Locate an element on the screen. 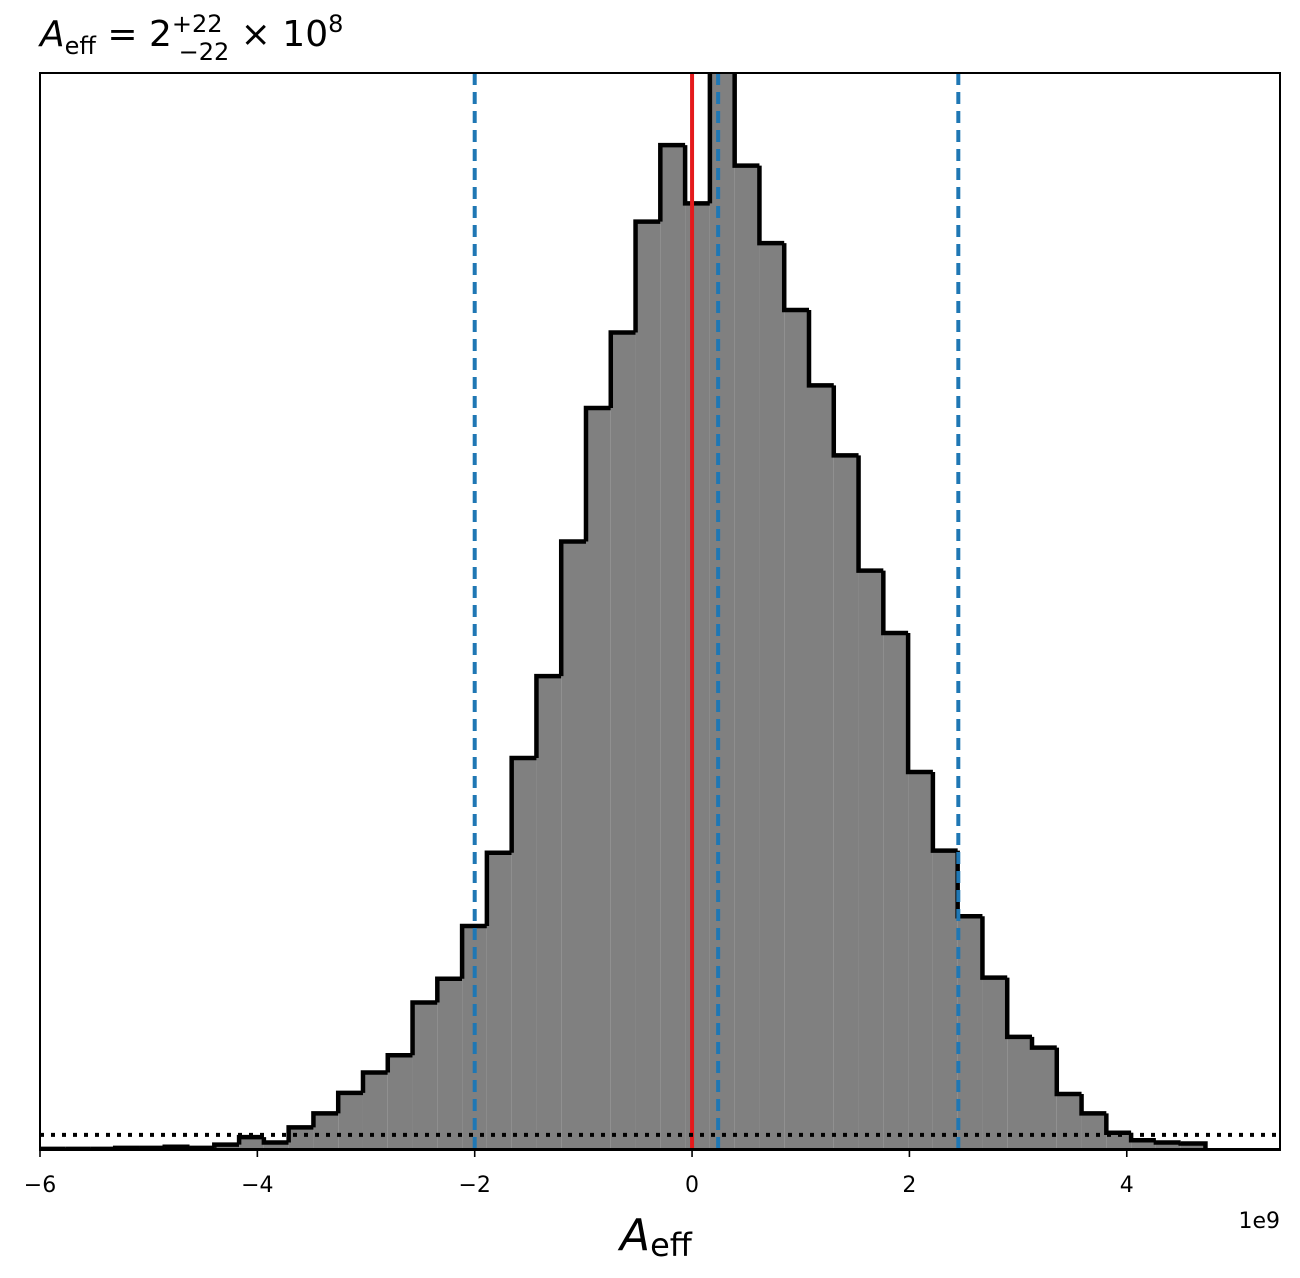 The image size is (1300, 1278). x-axis-label: Aeff is located at coordinates (655, 1237).